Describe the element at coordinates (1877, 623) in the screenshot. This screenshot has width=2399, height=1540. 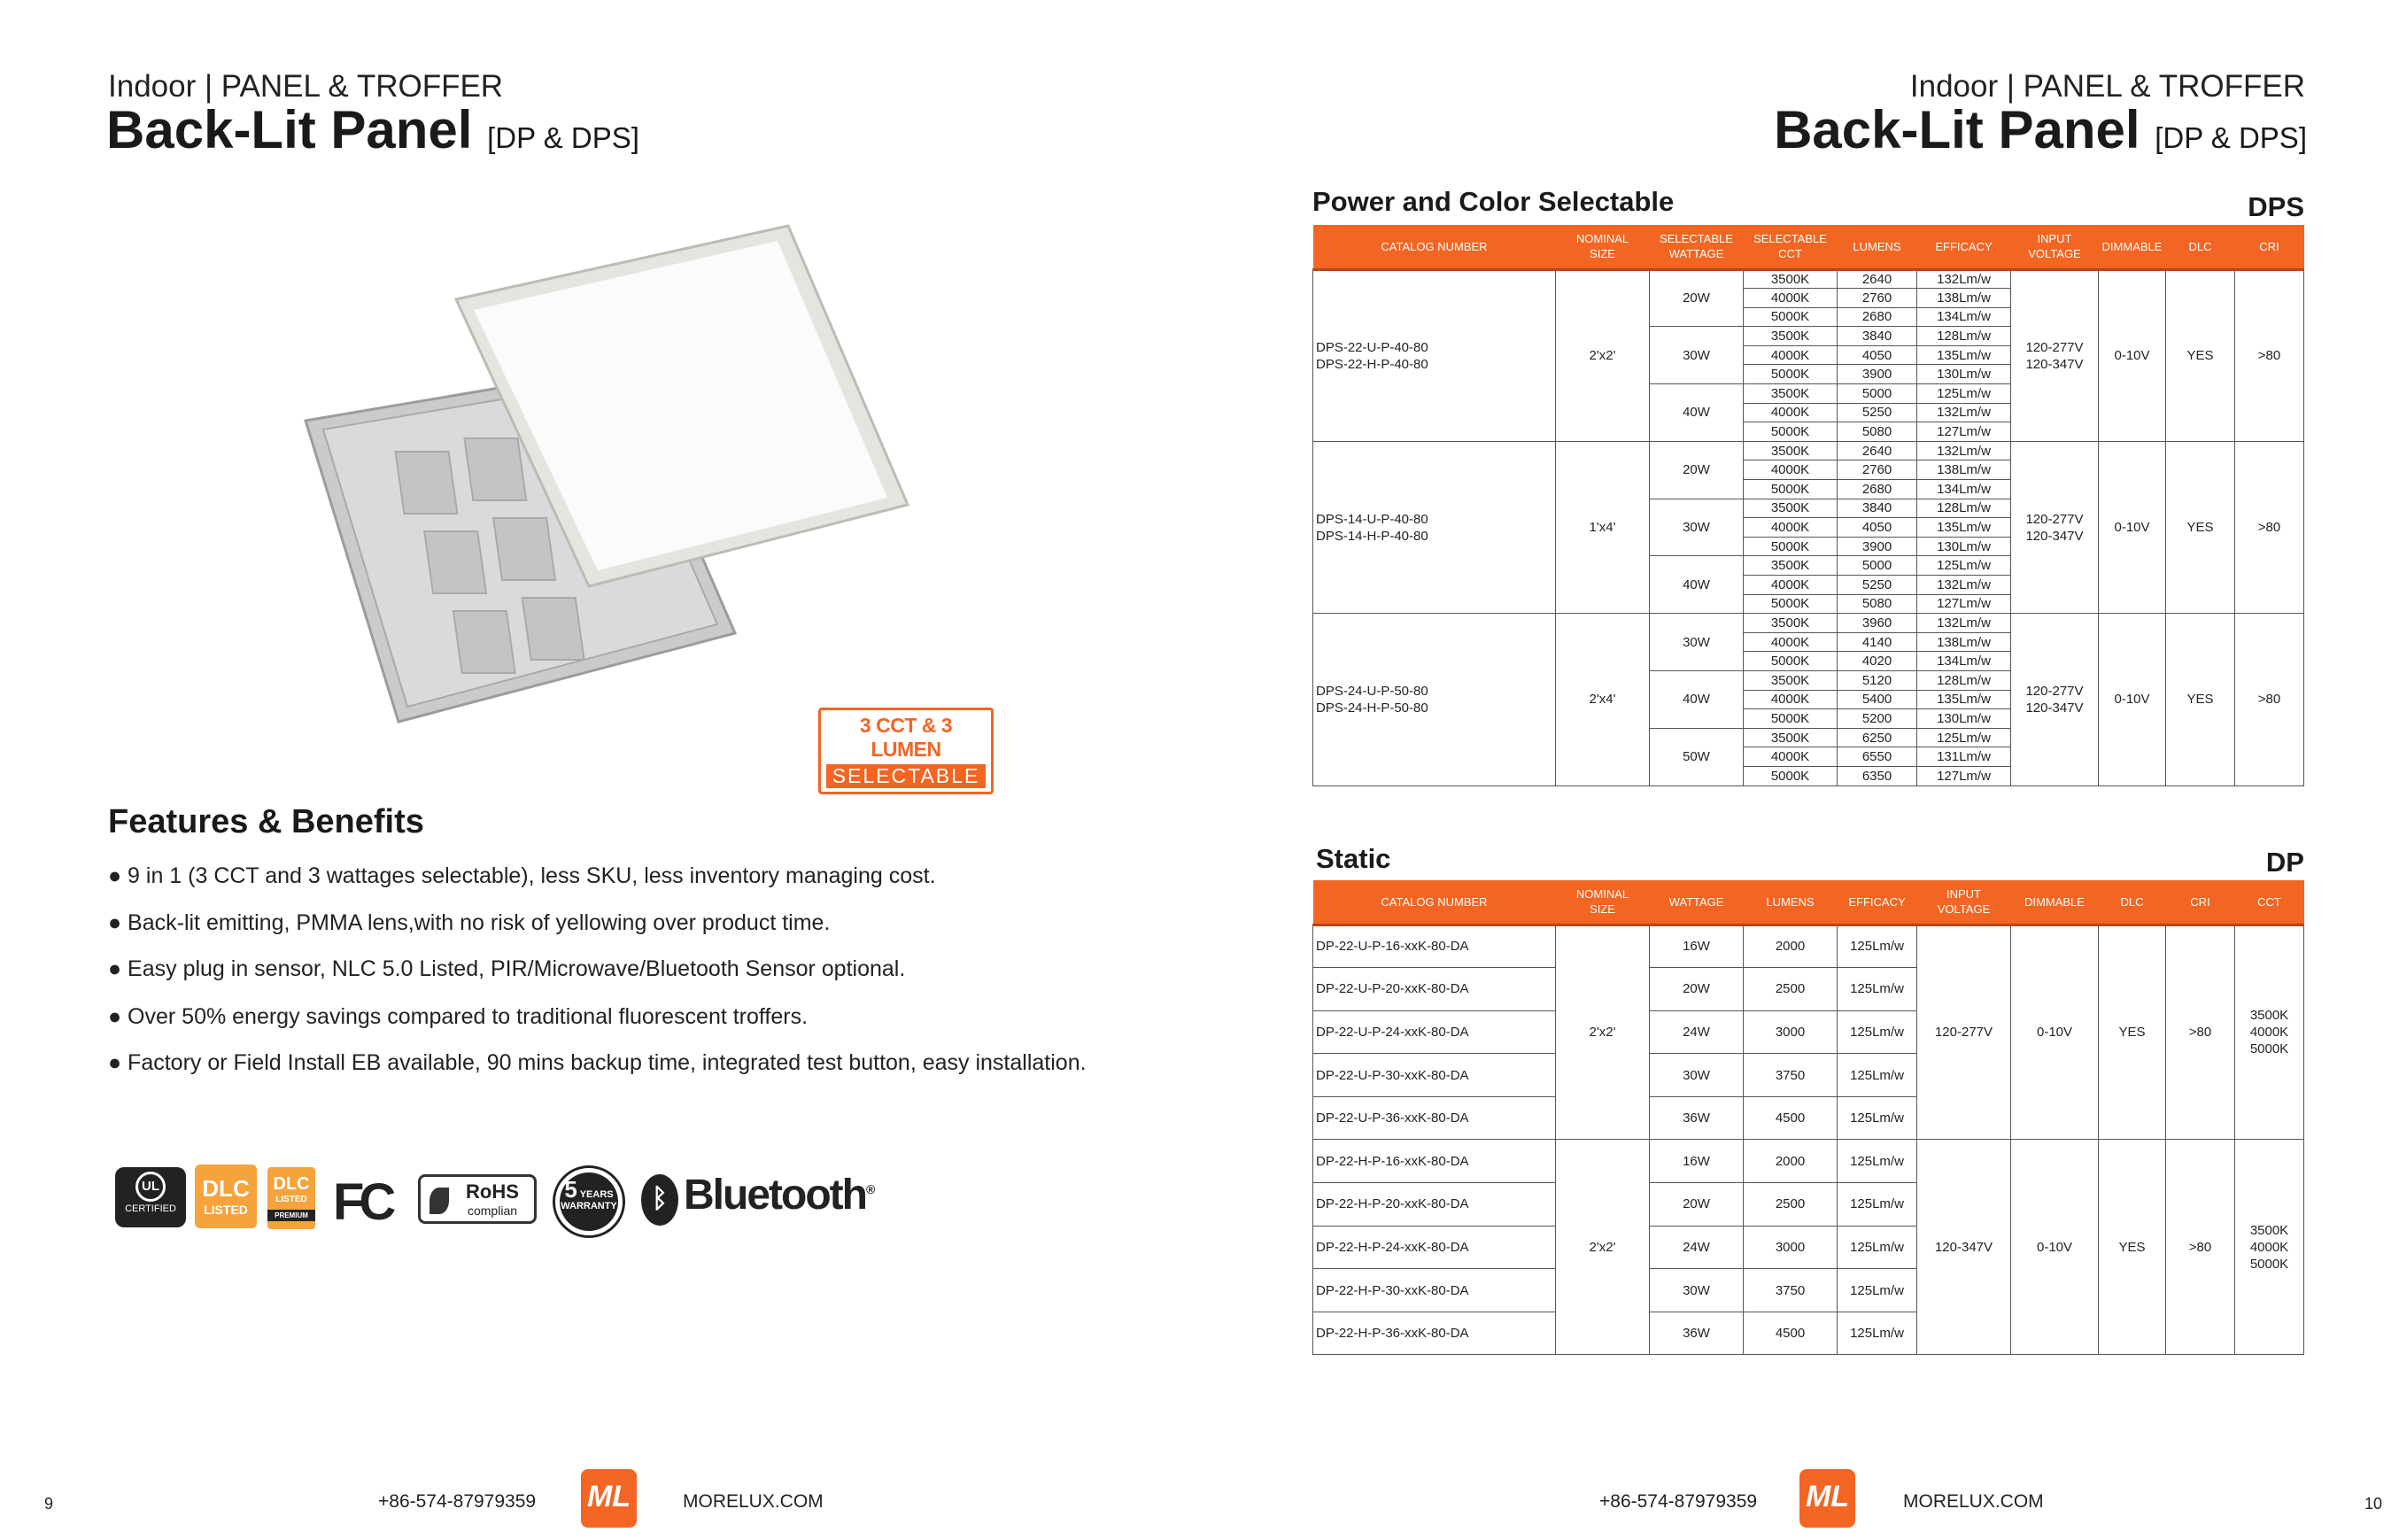
I see `lumens: 3960` at that location.